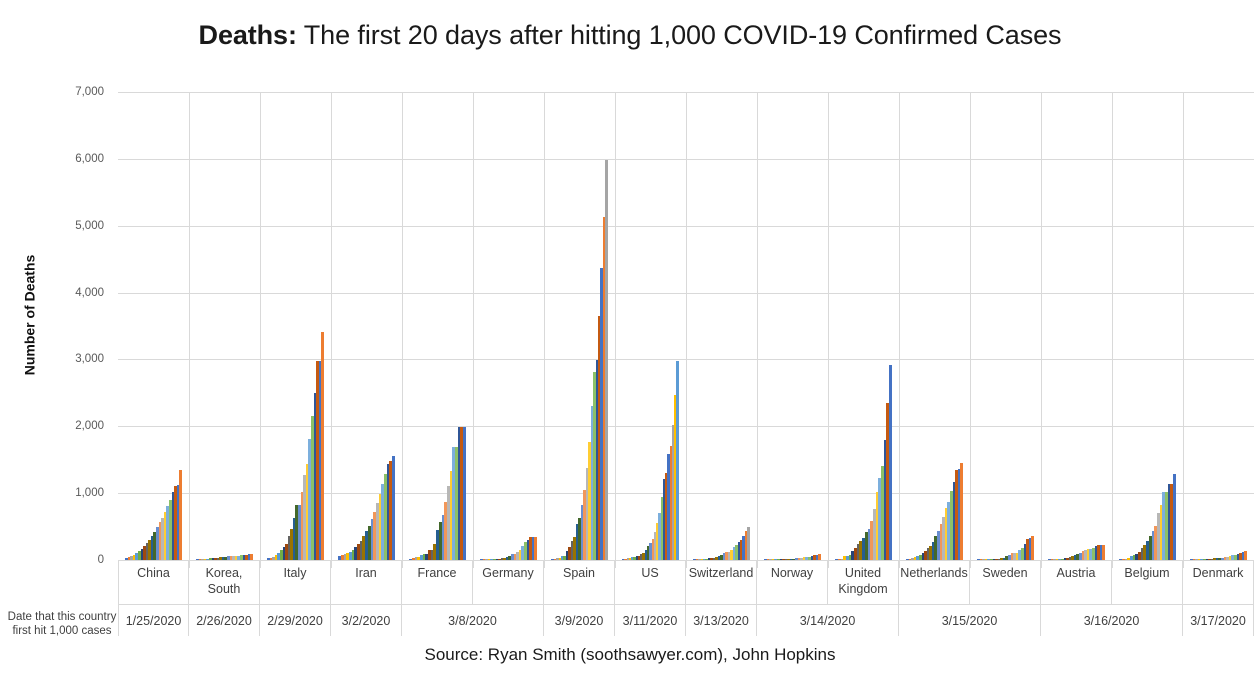  Describe the element at coordinates (89, 493) in the screenshot. I see `y-axis-tick-label: 1,000` at that location.